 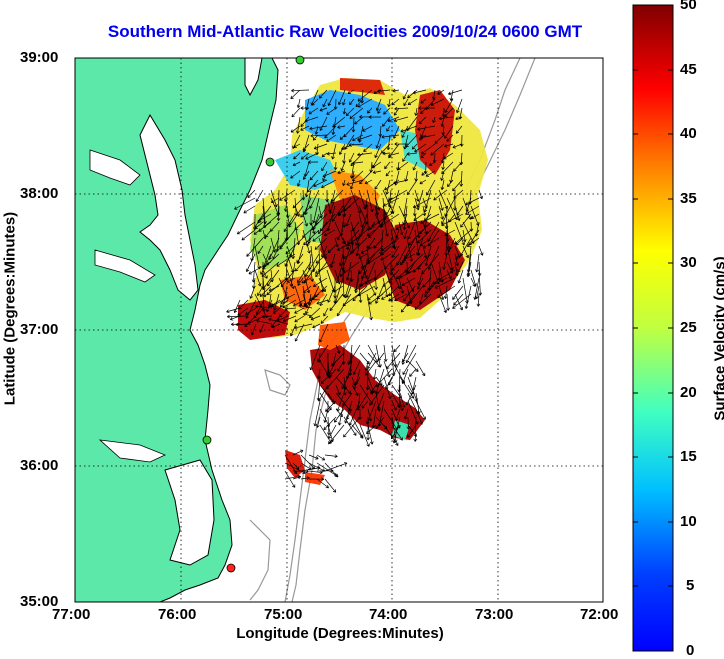 What do you see at coordinates (169, 207) in the screenshot?
I see `chesapeake-bay` at bounding box center [169, 207].